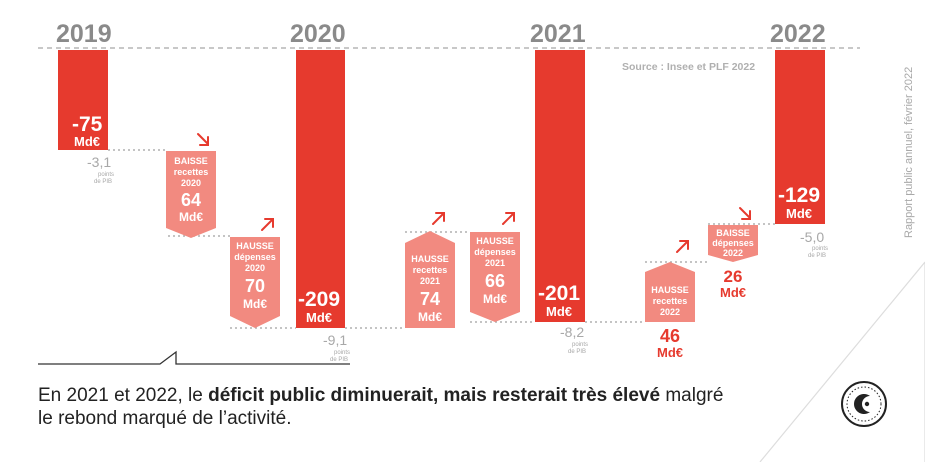  Describe the element at coordinates (123, 395) in the screenshot. I see `caption-part1: En 2021 et 2022, le` at that location.